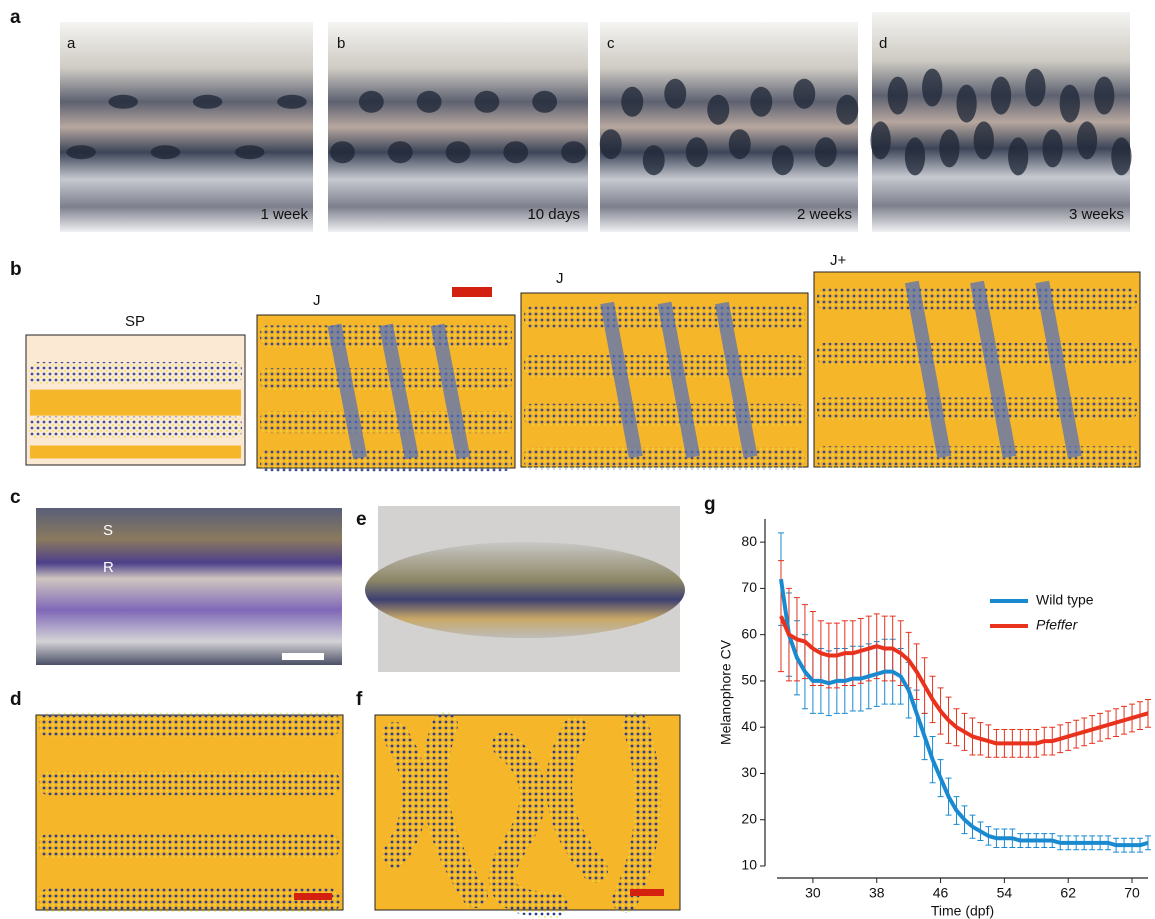 The image size is (1155, 919). Describe the element at coordinates (962, 911) in the screenshot. I see `x-axis-label: Time (dpf)` at that location.